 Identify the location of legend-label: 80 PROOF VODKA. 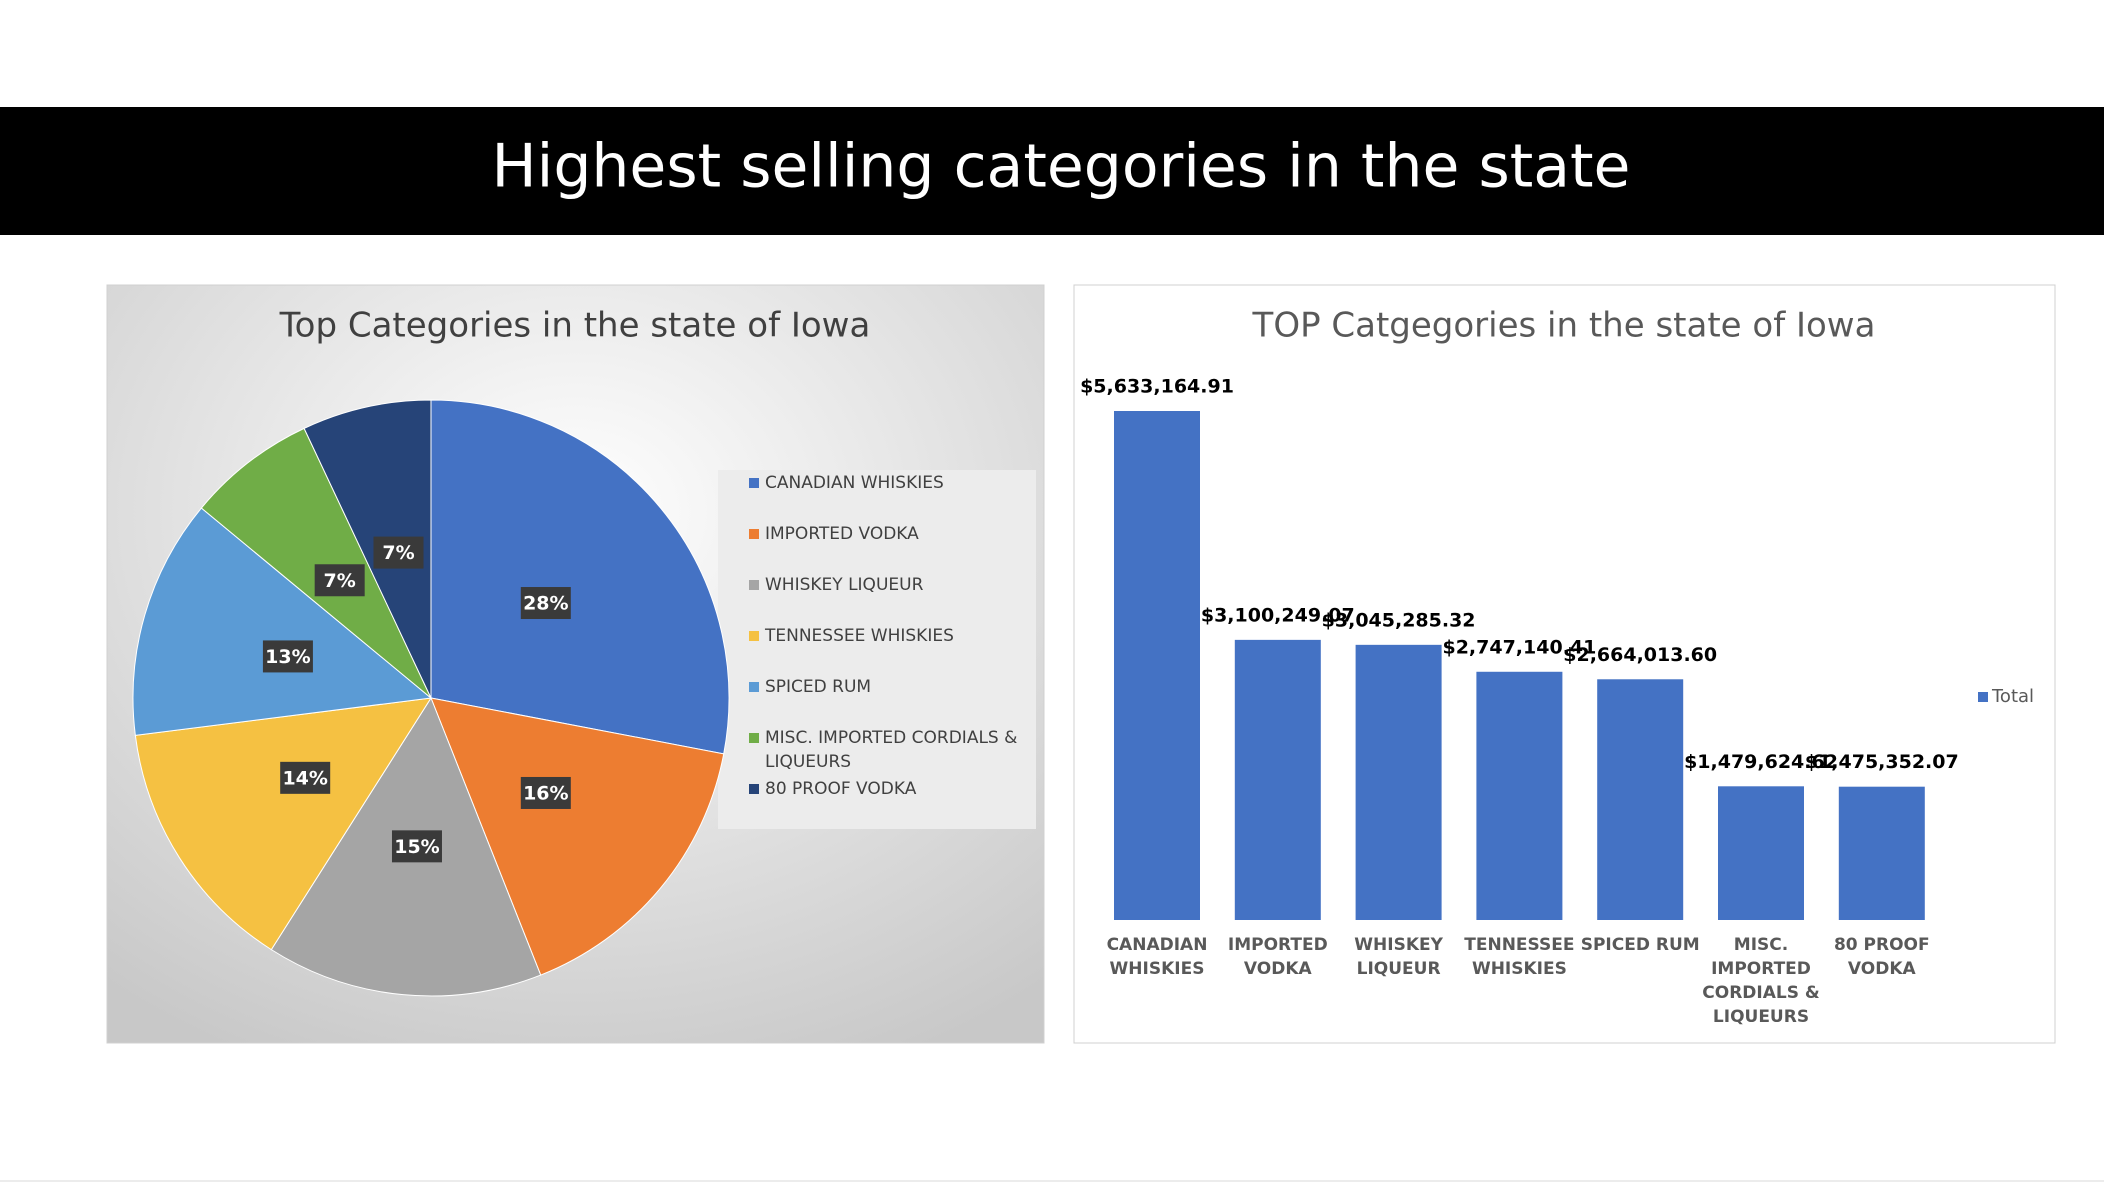
(841, 789).